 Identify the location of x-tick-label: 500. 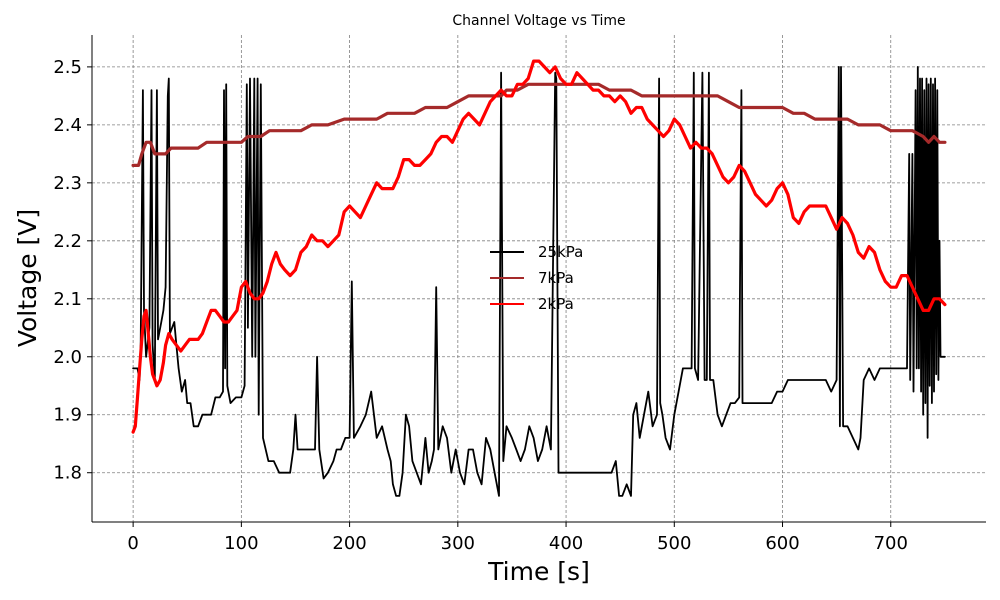
(674, 543).